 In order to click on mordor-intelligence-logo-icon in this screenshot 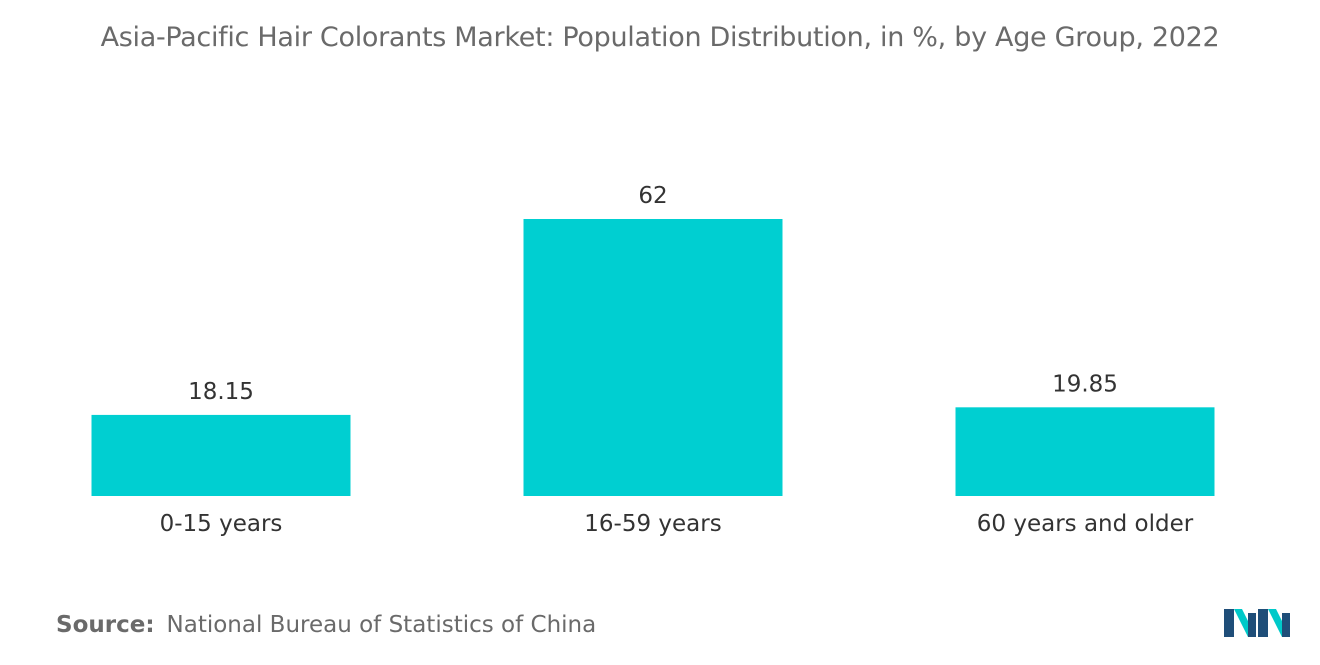, I will do `click(1257, 623)`.